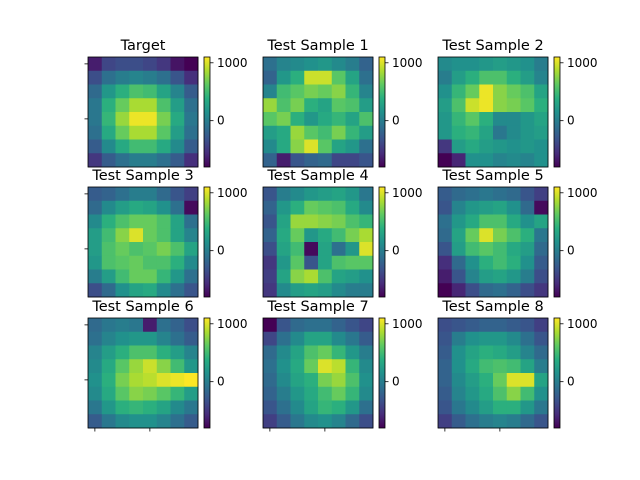  What do you see at coordinates (207, 242) in the screenshot?
I see `colorbar-frame` at bounding box center [207, 242].